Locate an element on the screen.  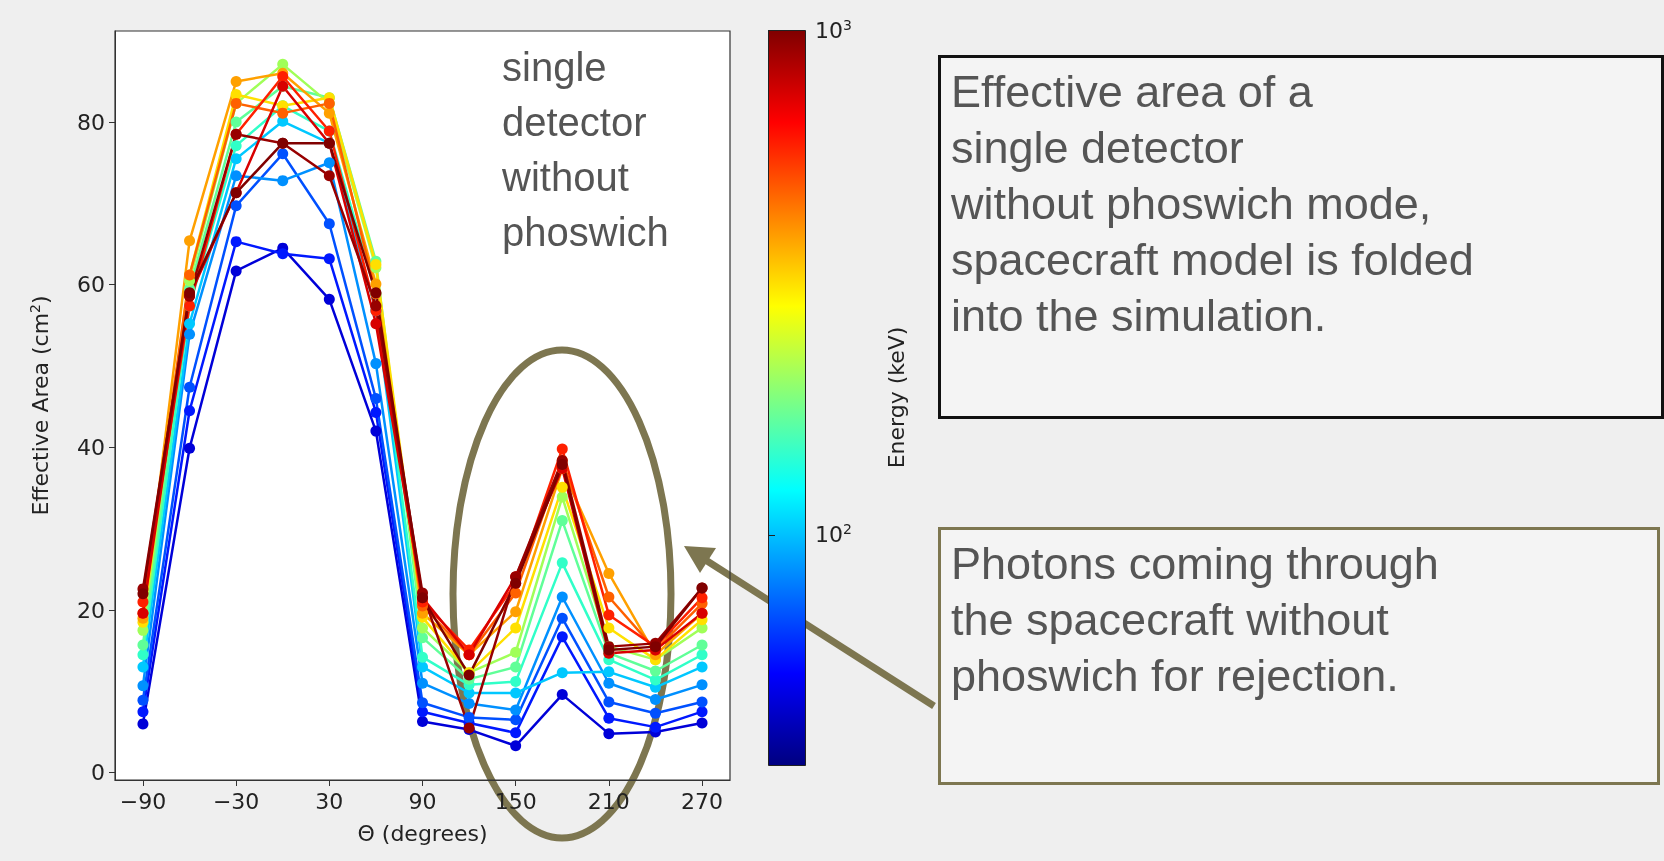
x-tick-label: 90 is located at coordinates (422, 801).